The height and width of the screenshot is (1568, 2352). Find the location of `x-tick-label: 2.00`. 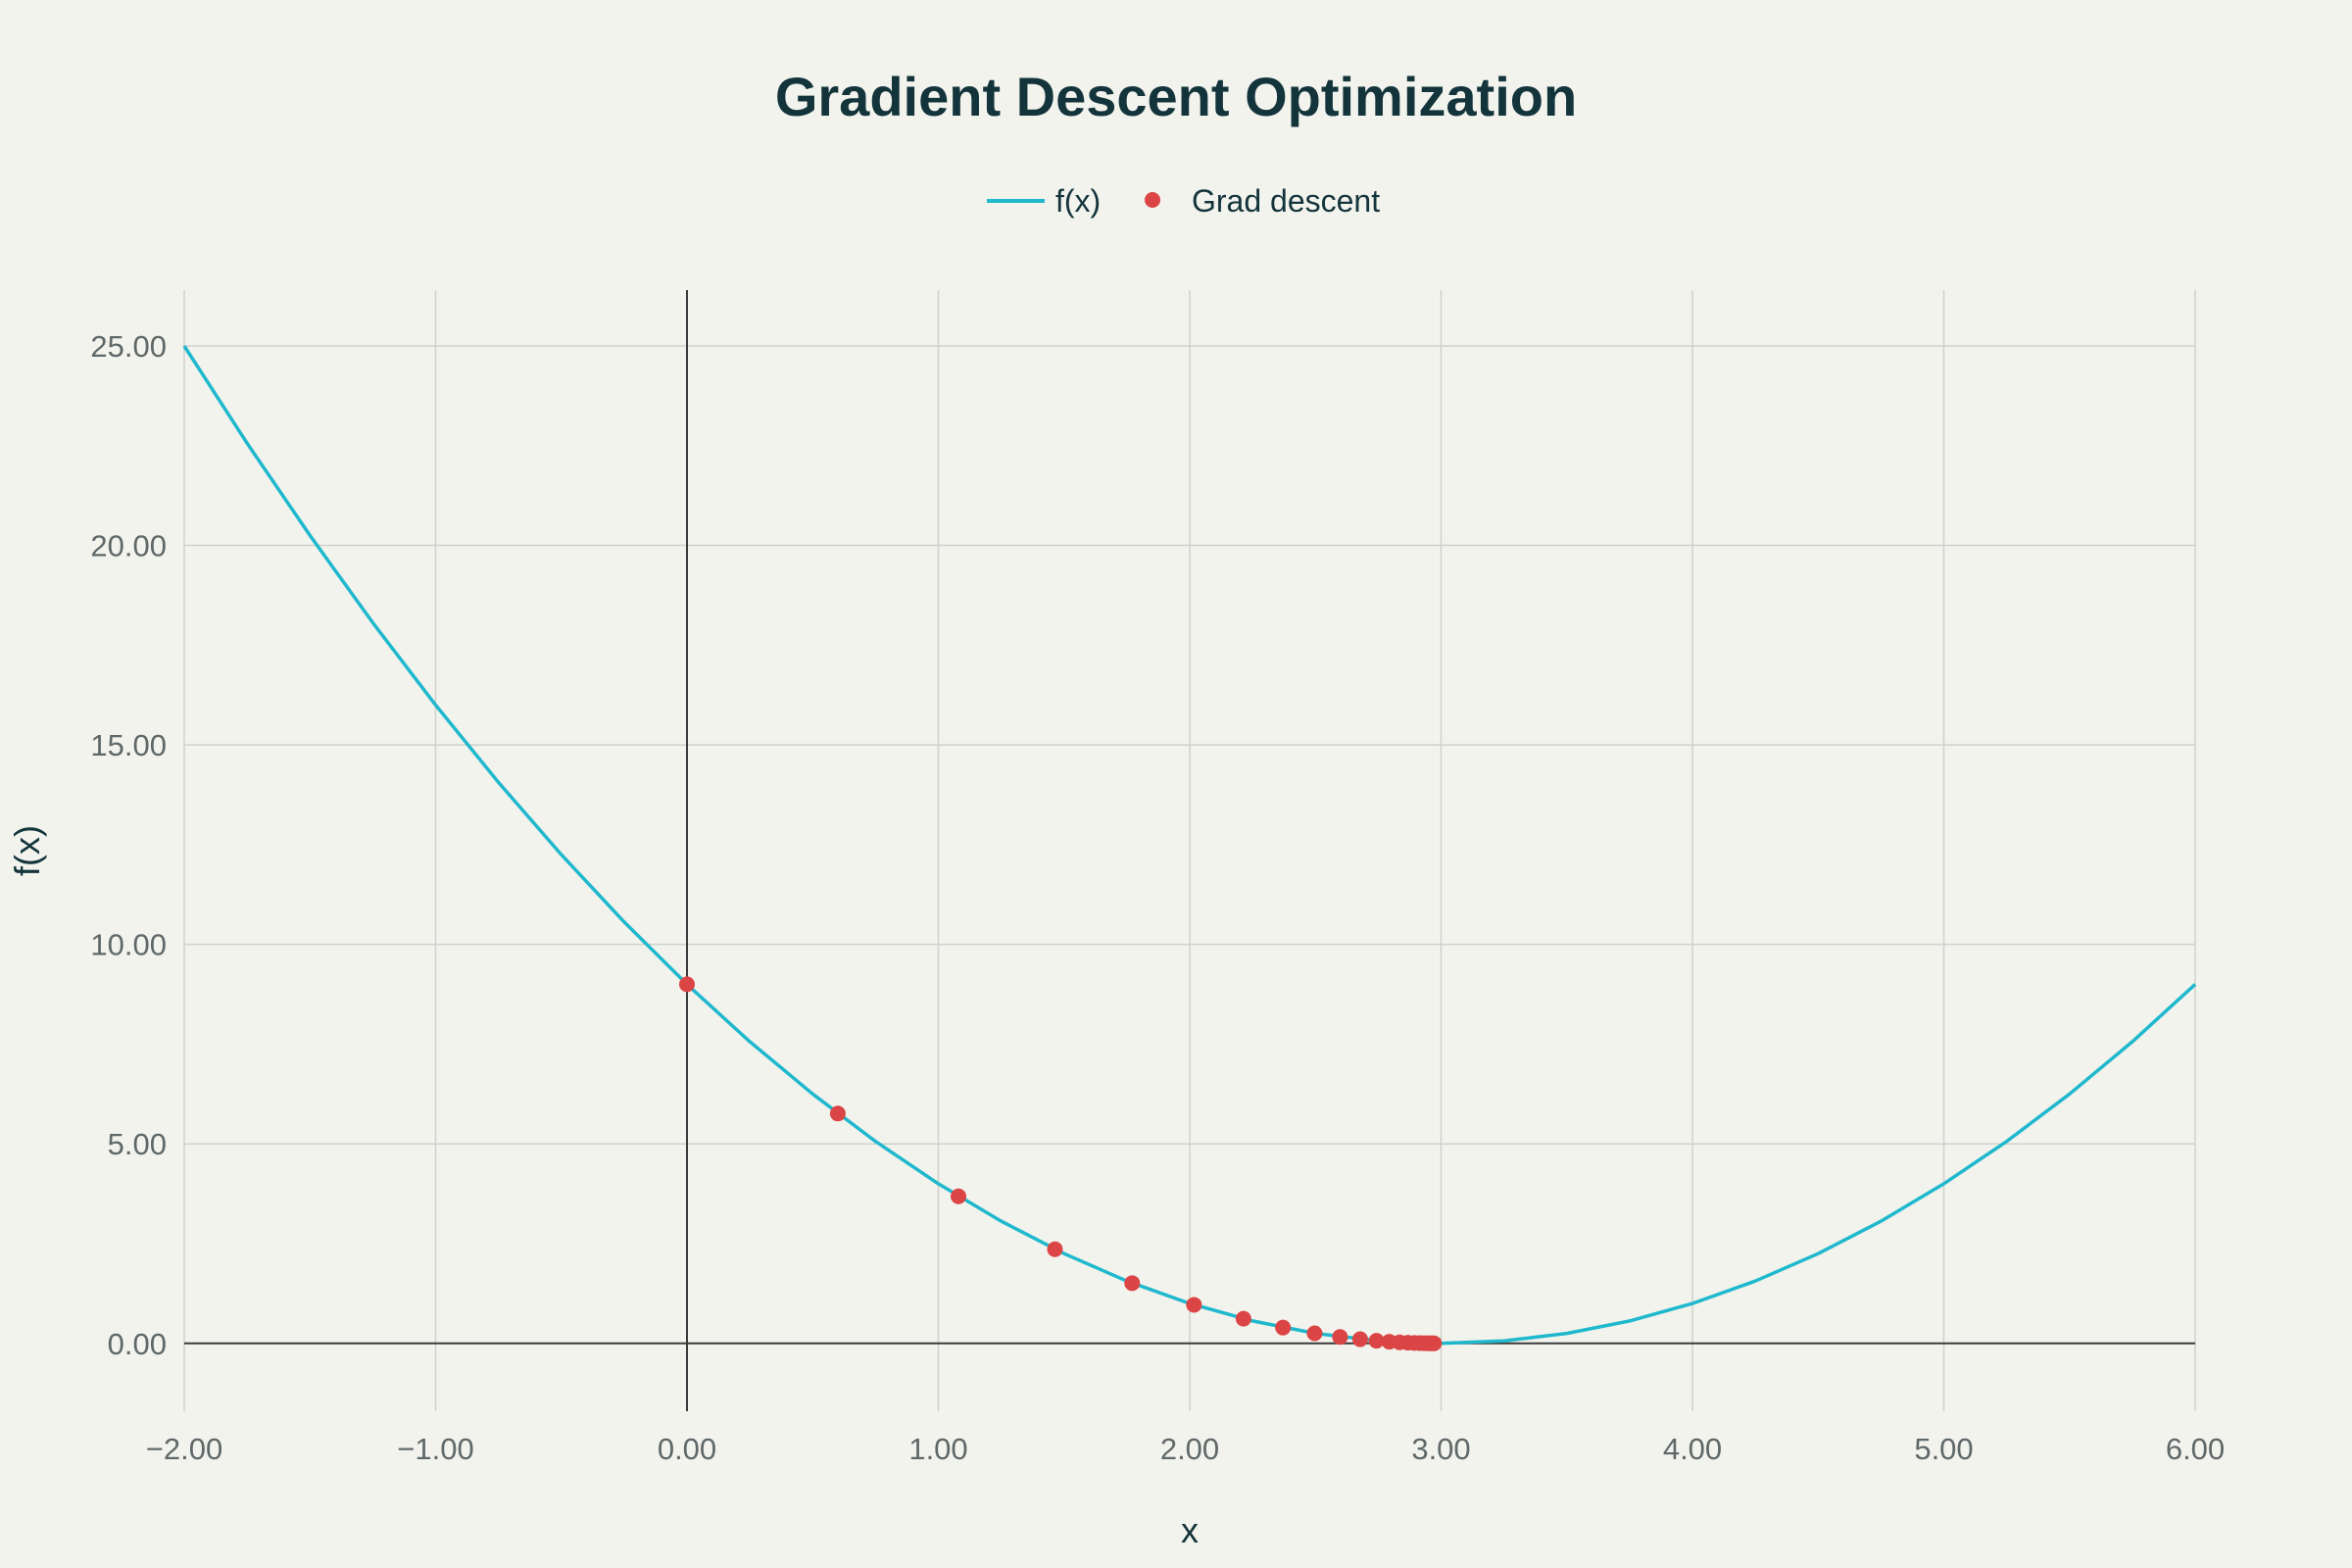

x-tick-label: 2.00 is located at coordinates (1189, 1449).